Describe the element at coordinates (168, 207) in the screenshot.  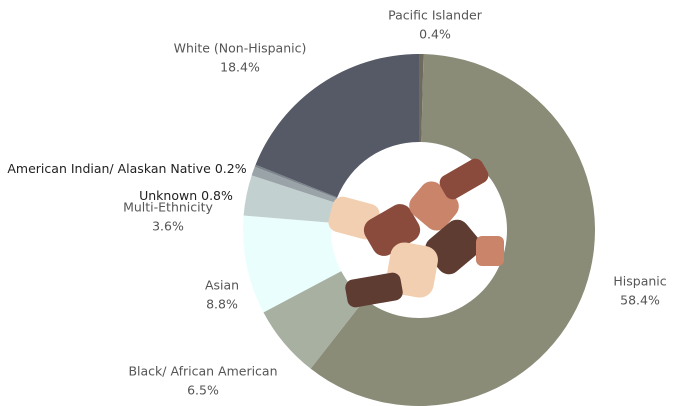
I see `category-label: Multi-Ethnicity` at that location.